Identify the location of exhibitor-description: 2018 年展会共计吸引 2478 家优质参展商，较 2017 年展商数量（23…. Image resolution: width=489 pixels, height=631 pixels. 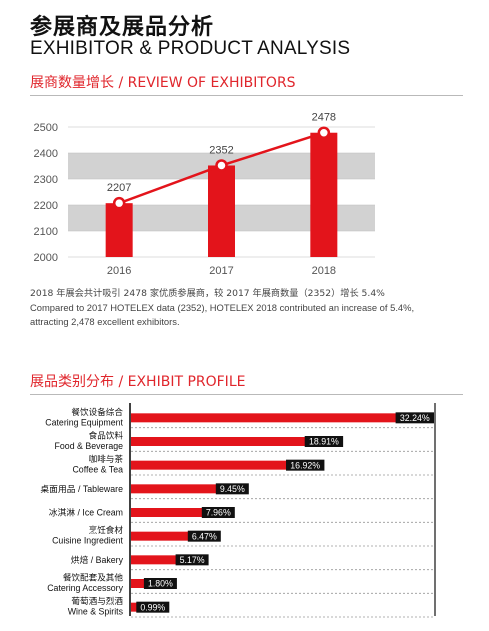
(250, 308).